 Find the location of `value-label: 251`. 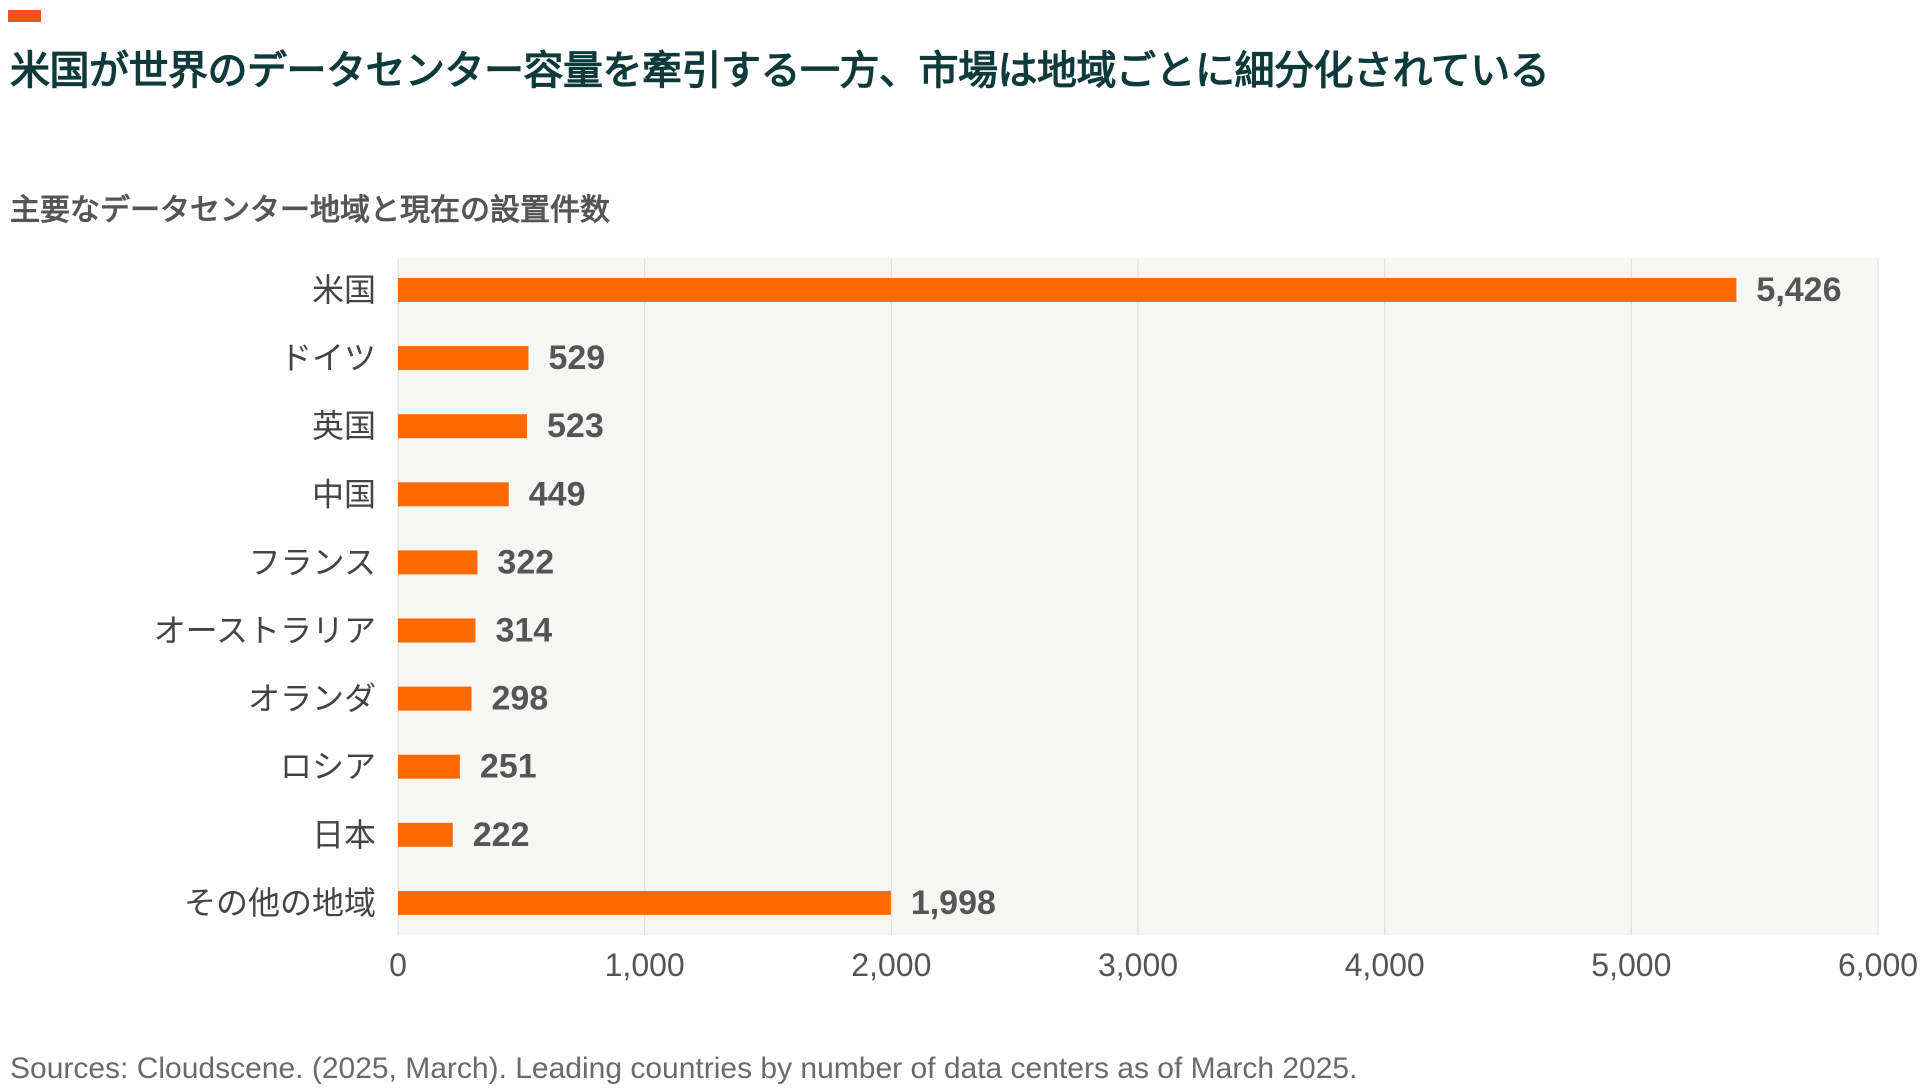

value-label: 251 is located at coordinates (508, 767).